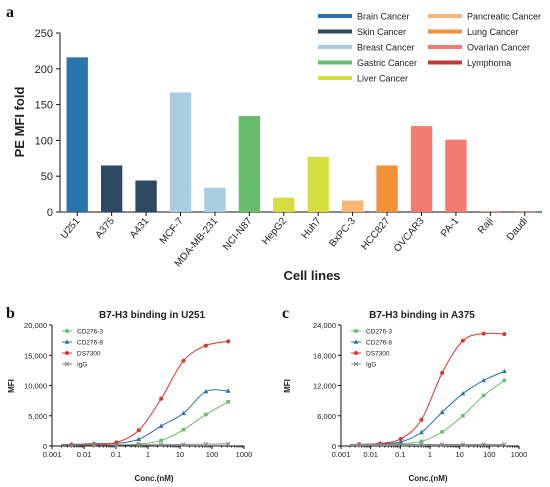 Image resolution: width=550 pixels, height=487 pixels. I want to click on binding-chart-a375-legend-label: DS7300, so click(378, 354).